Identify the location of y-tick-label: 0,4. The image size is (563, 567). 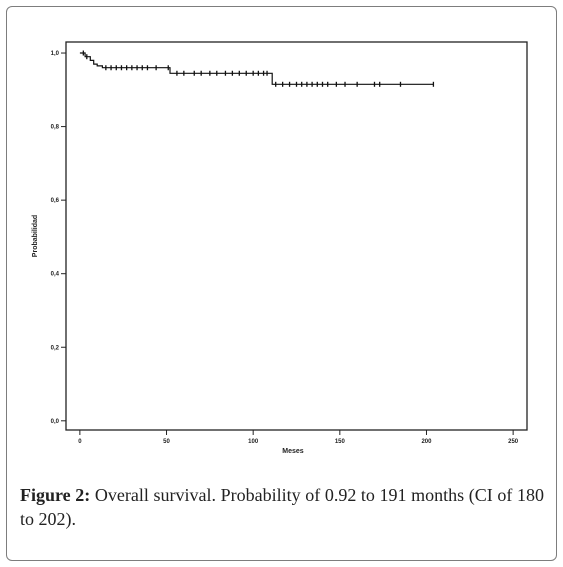
(55, 275).